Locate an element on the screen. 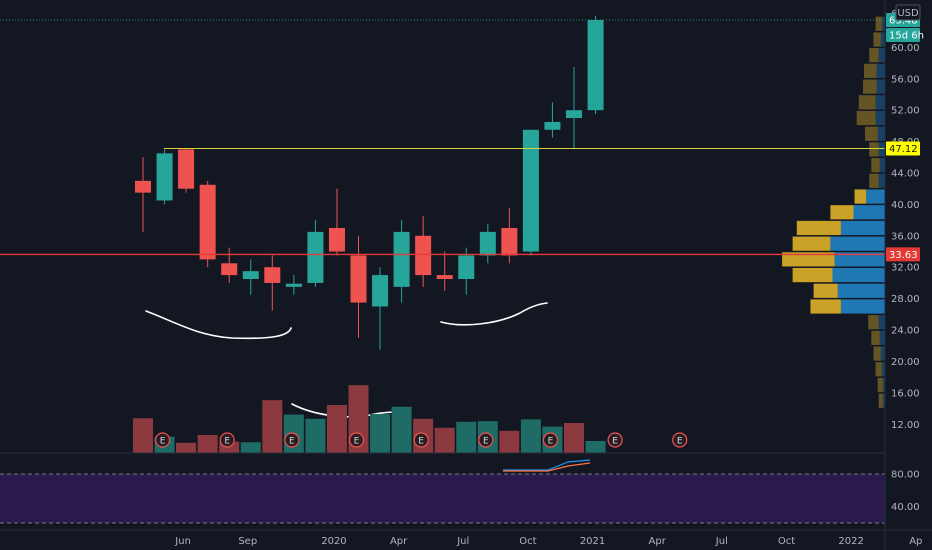  price-tick-label: 56.00 is located at coordinates (905, 79).